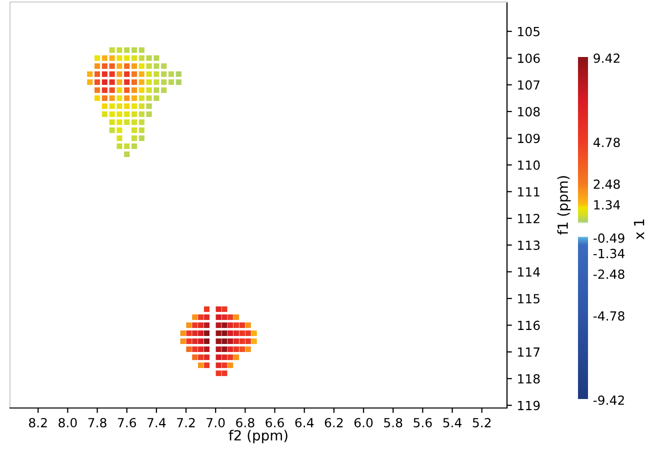 The width and height of the screenshot is (651, 452). What do you see at coordinates (607, 184) in the screenshot?
I see `color-bar-label: 2.48` at bounding box center [607, 184].